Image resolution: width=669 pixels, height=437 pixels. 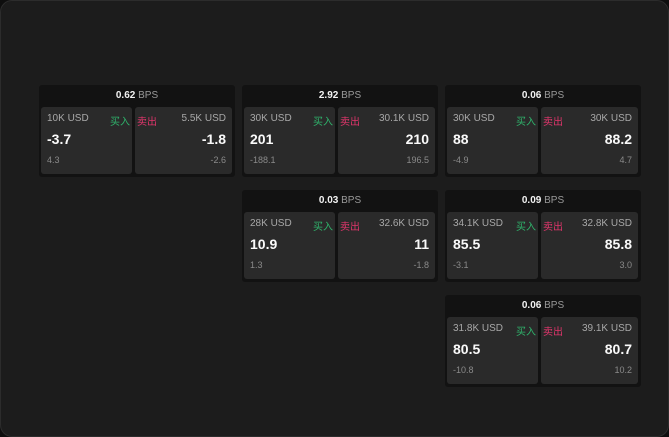 I want to click on bid-price: 88, so click(x=461, y=139).